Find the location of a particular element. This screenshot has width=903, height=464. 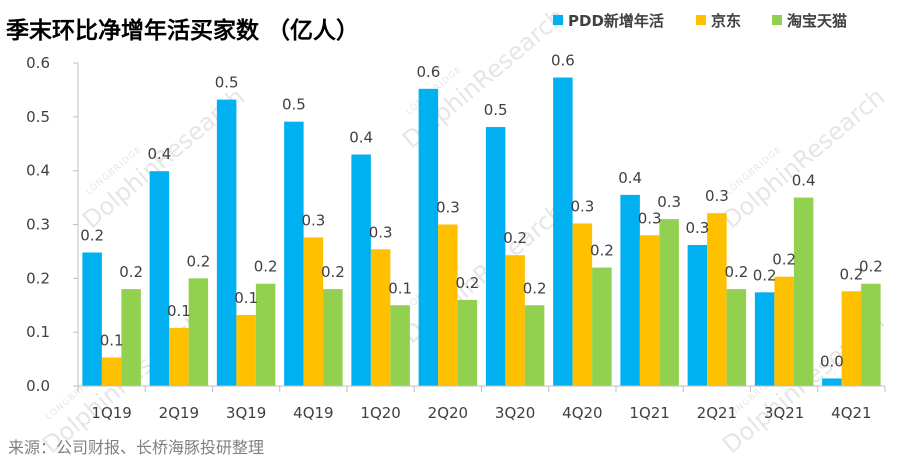

y-tick-label: 0.4 is located at coordinates (38, 171).